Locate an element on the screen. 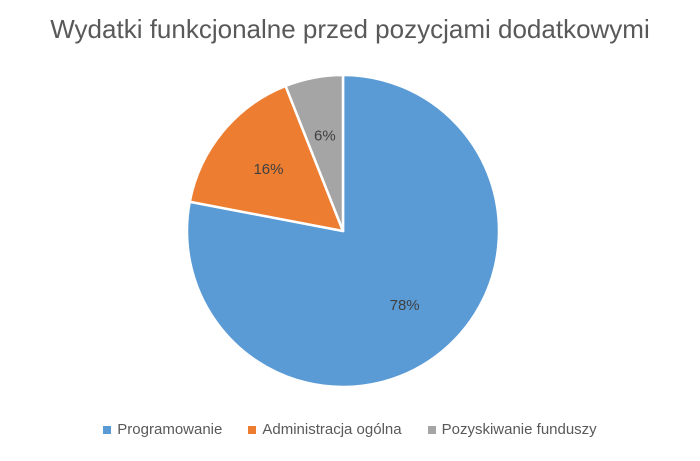 Image resolution: width=700 pixels, height=461 pixels. legend-swatch-pozyskiwanie is located at coordinates (431, 429).